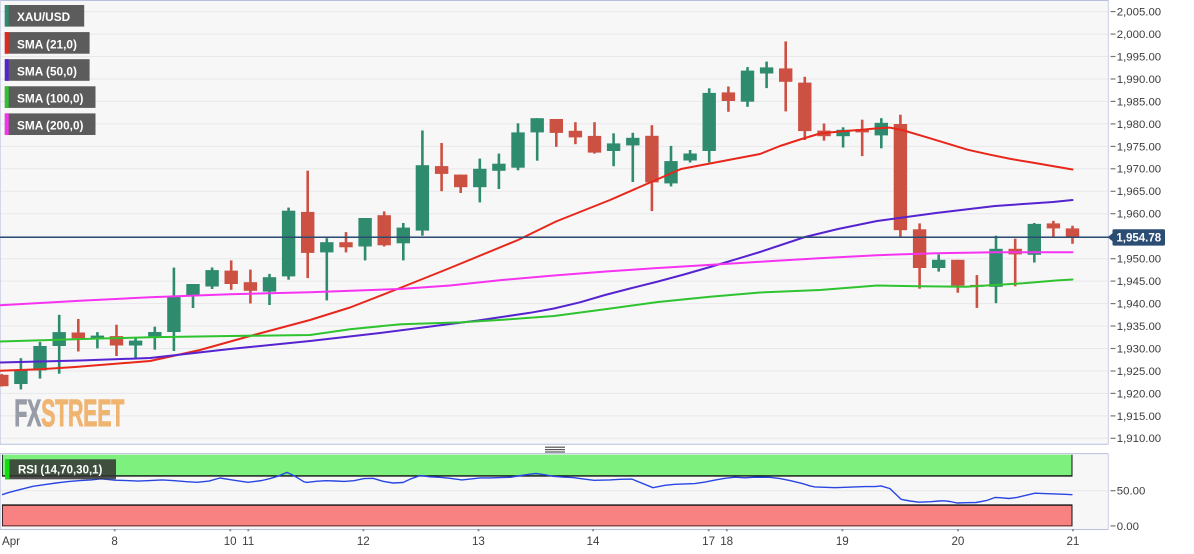 The width and height of the screenshot is (1194, 554). I want to click on svg-text: 1,990.00, so click(1139, 80).